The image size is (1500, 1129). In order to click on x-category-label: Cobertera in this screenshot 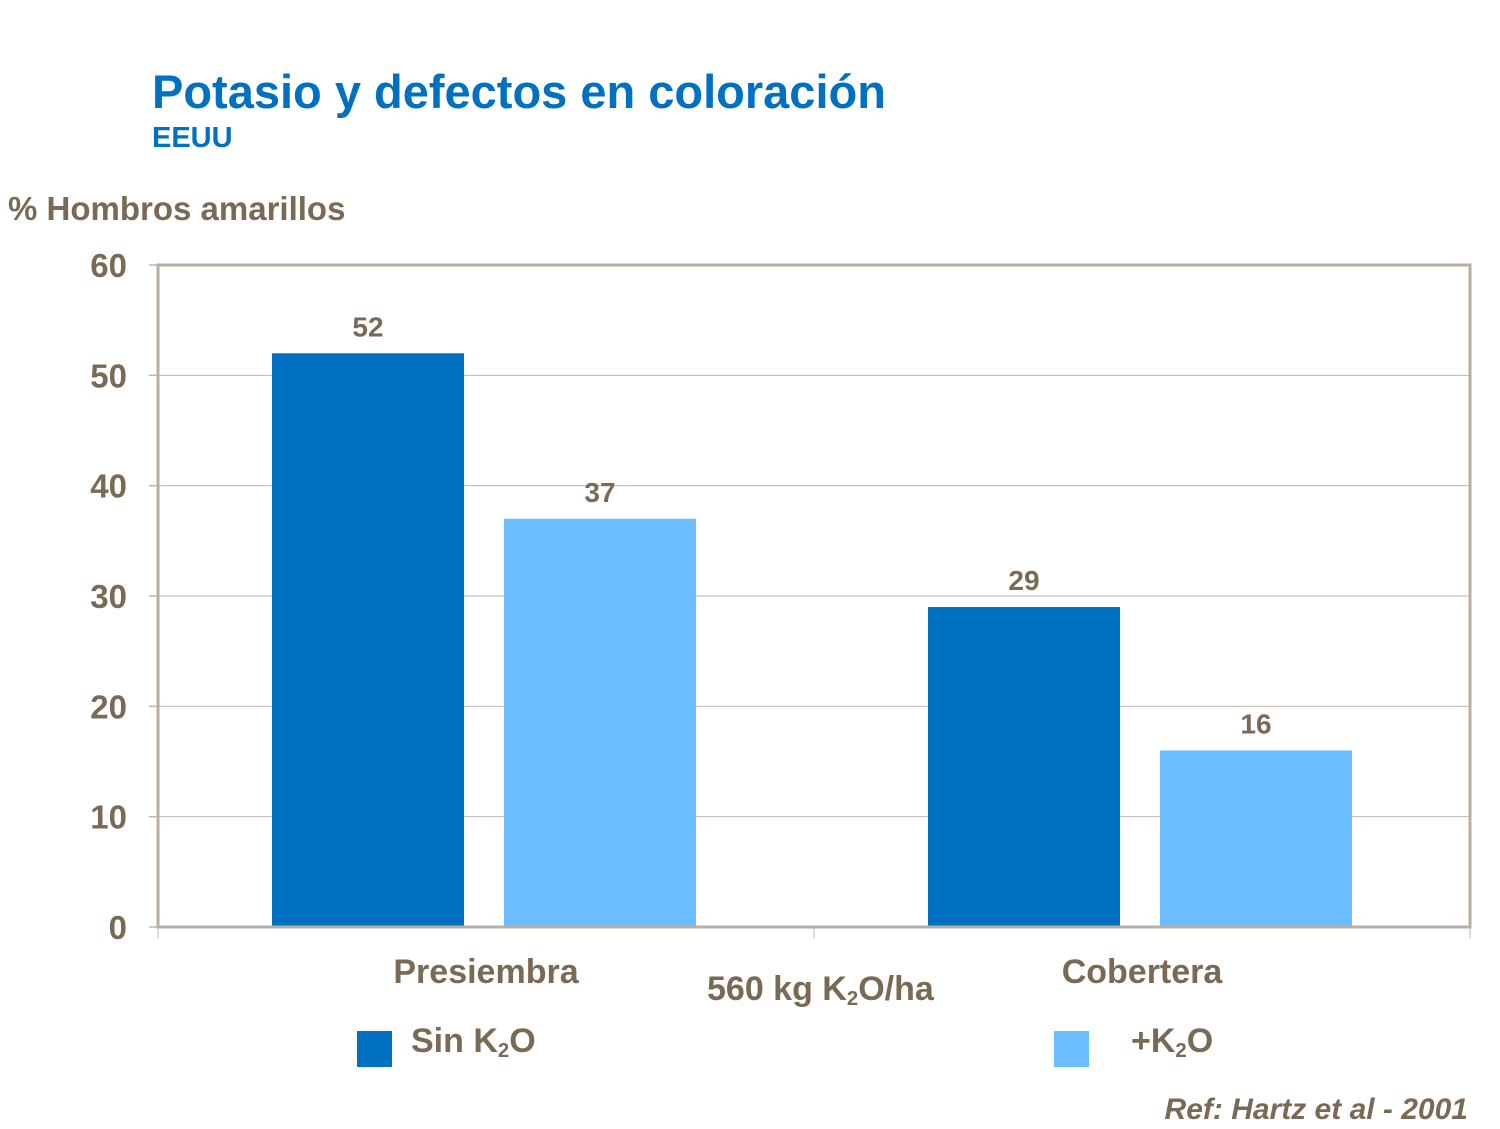, I will do `click(1143, 972)`.